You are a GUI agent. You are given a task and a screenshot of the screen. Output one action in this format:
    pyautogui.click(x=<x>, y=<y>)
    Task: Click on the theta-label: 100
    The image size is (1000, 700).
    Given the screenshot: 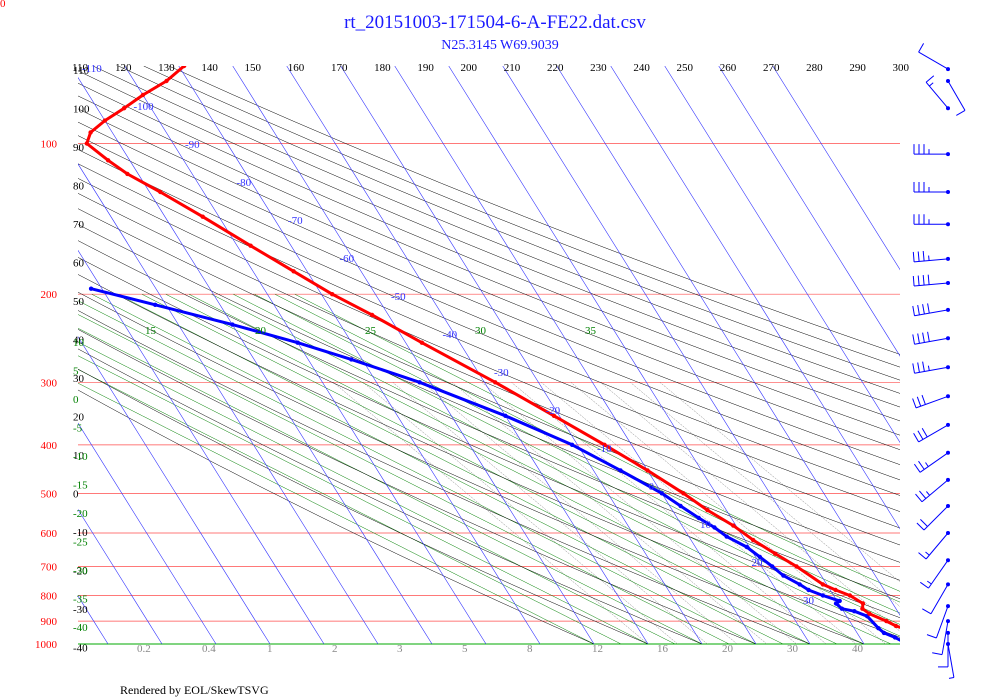 What is the action you would take?
    pyautogui.click(x=81, y=110)
    